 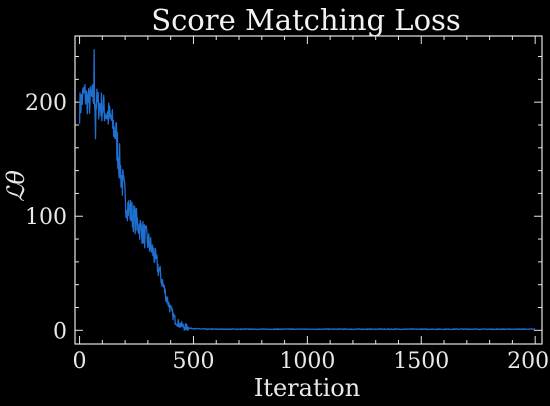 I want to click on x-tick-label: 1000, so click(x=307, y=361).